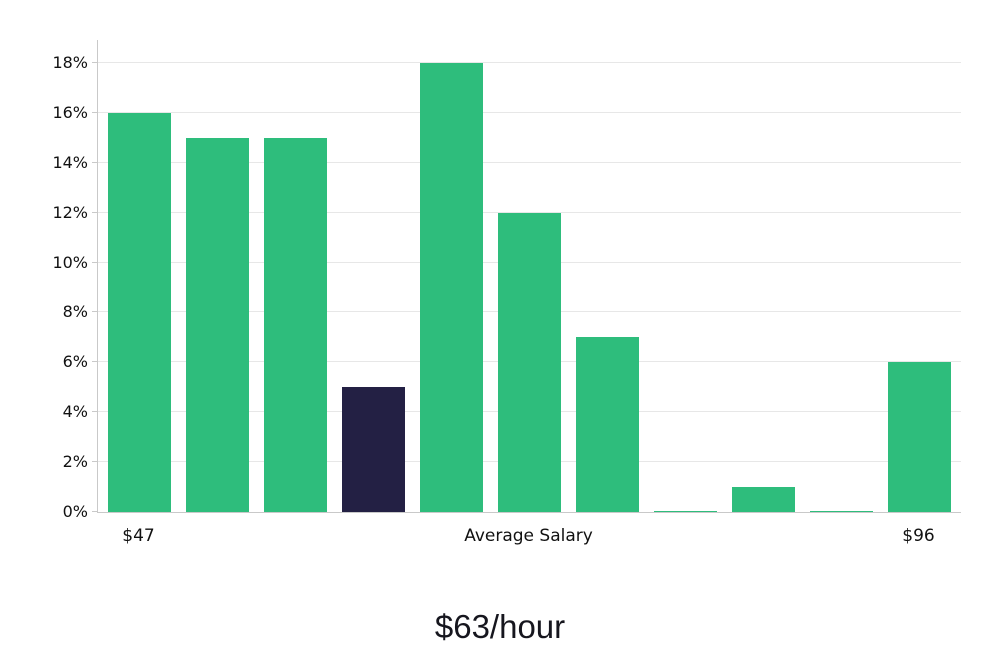 This screenshot has height=660, width=1000. I want to click on bar-highlighted, so click(373, 449).